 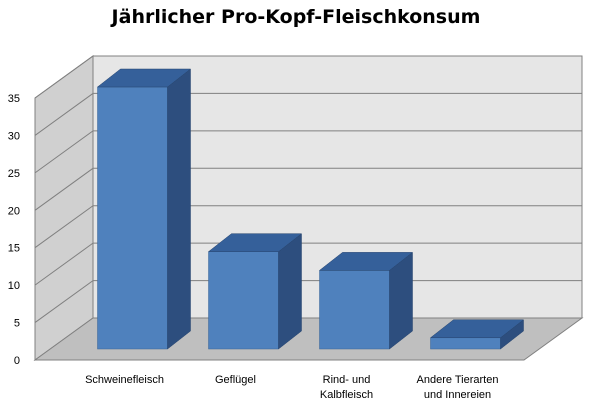 I want to click on x-category-label-line: Rind- und, so click(x=347, y=380).